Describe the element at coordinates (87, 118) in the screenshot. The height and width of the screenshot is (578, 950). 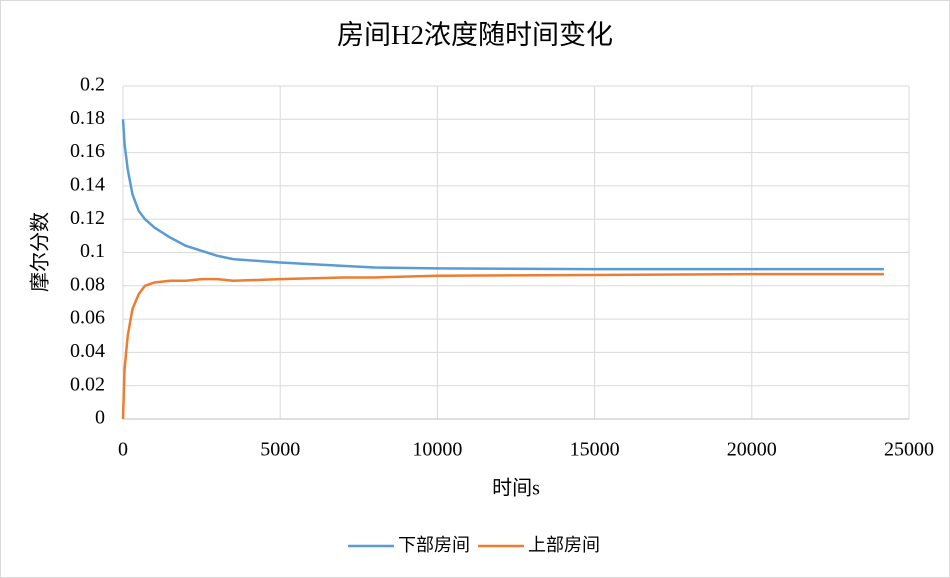
I see `y-tick-label: 0.18` at that location.